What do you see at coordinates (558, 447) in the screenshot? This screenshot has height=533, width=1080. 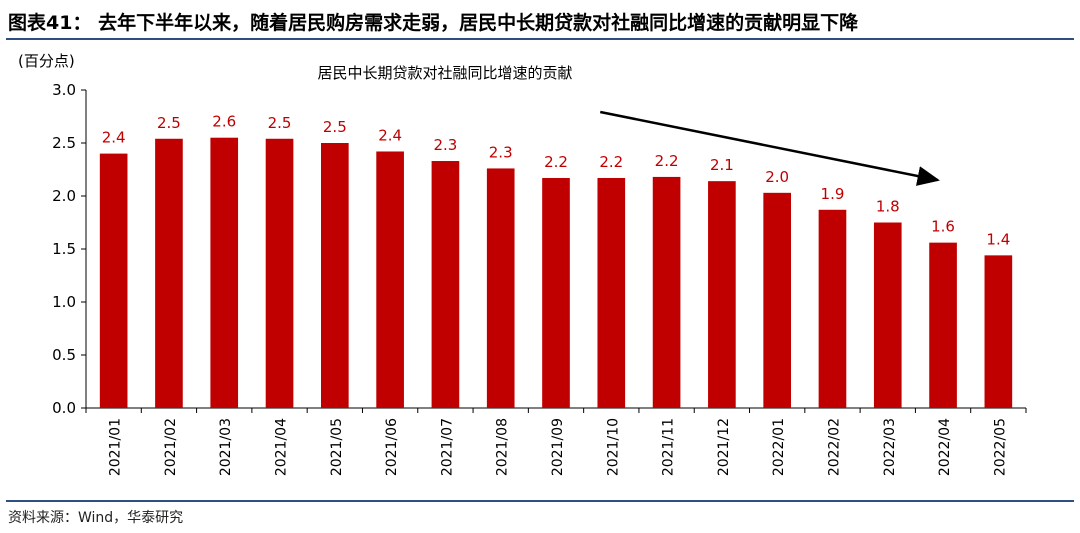 I see `x-tick-label: 2021/09` at bounding box center [558, 447].